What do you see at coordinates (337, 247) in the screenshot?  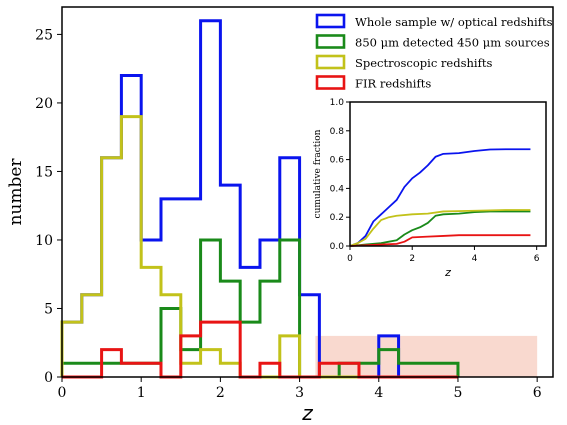 I see `inset-y-tick-label: 0.0` at bounding box center [337, 247].